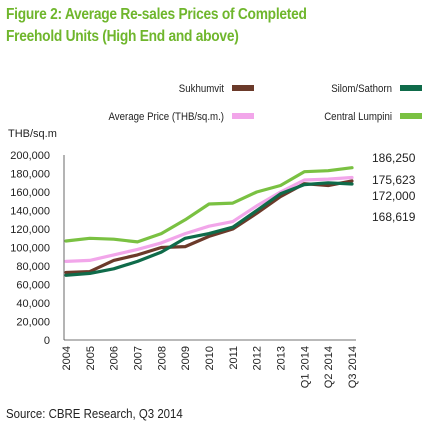 This screenshot has height=440, width=424. Describe the element at coordinates (353, 367) in the screenshot. I see `x-tick-label: Q3 2014` at that location.